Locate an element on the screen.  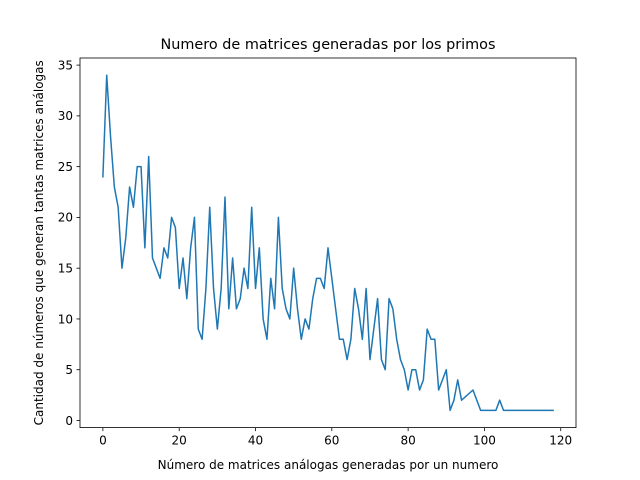
y-tick-label: 5 is located at coordinates (69, 370).